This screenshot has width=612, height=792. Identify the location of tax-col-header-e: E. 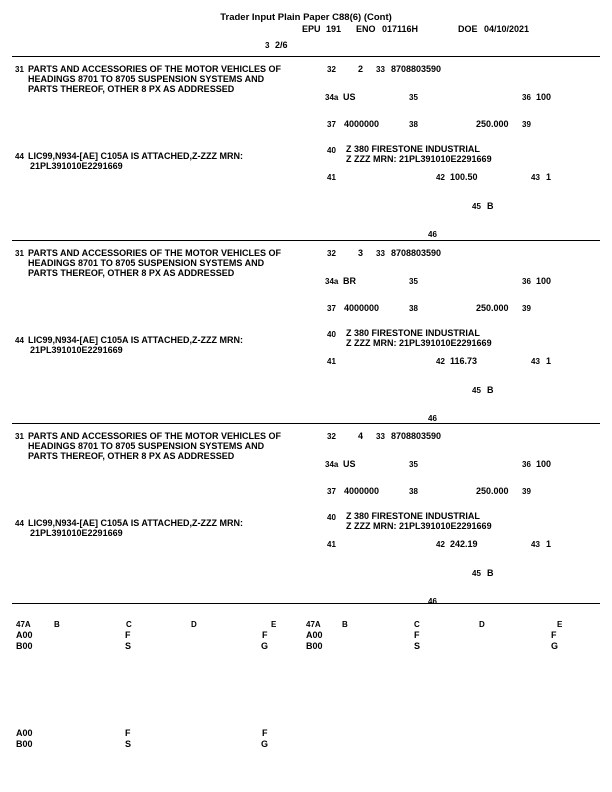
(560, 624).